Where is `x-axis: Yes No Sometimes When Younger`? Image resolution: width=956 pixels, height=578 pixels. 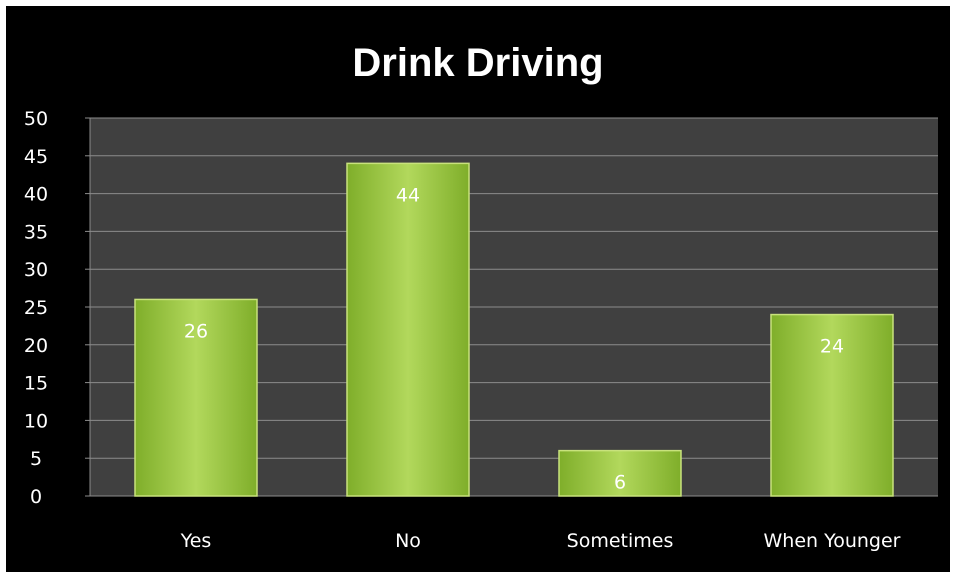 x-axis: Yes No Sometimes When Younger is located at coordinates (540, 541).